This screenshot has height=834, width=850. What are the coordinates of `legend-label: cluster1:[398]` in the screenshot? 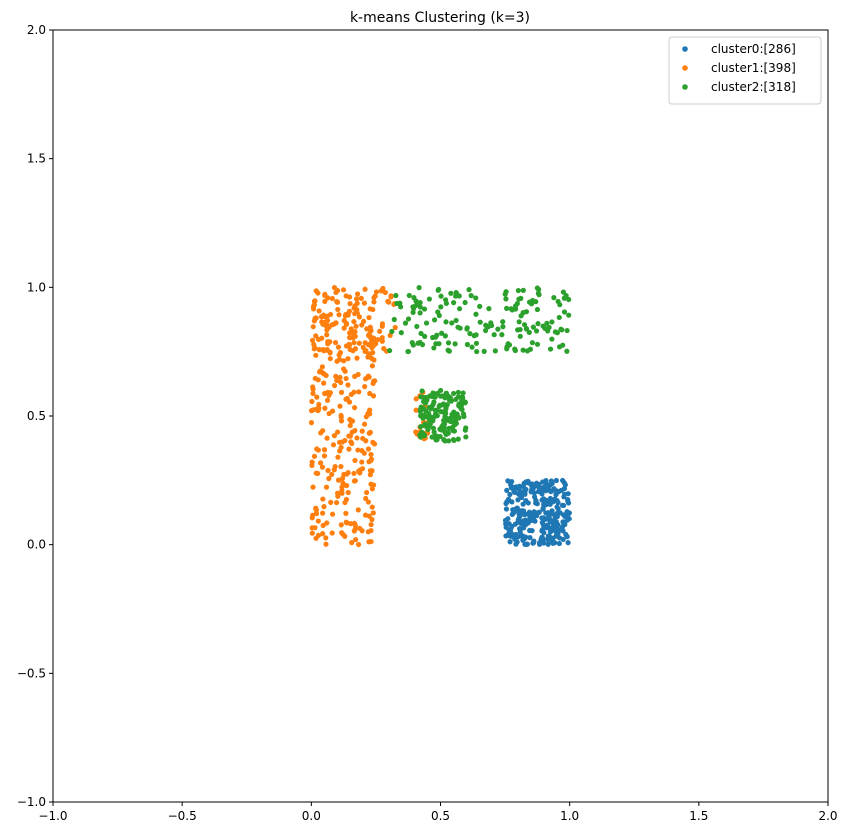 It's located at (753, 68).